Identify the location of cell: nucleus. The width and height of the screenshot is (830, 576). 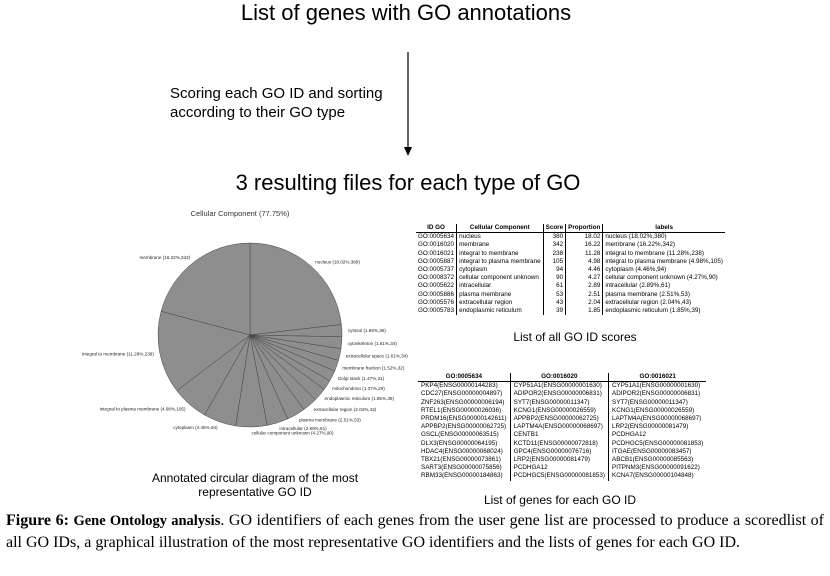
(500, 237).